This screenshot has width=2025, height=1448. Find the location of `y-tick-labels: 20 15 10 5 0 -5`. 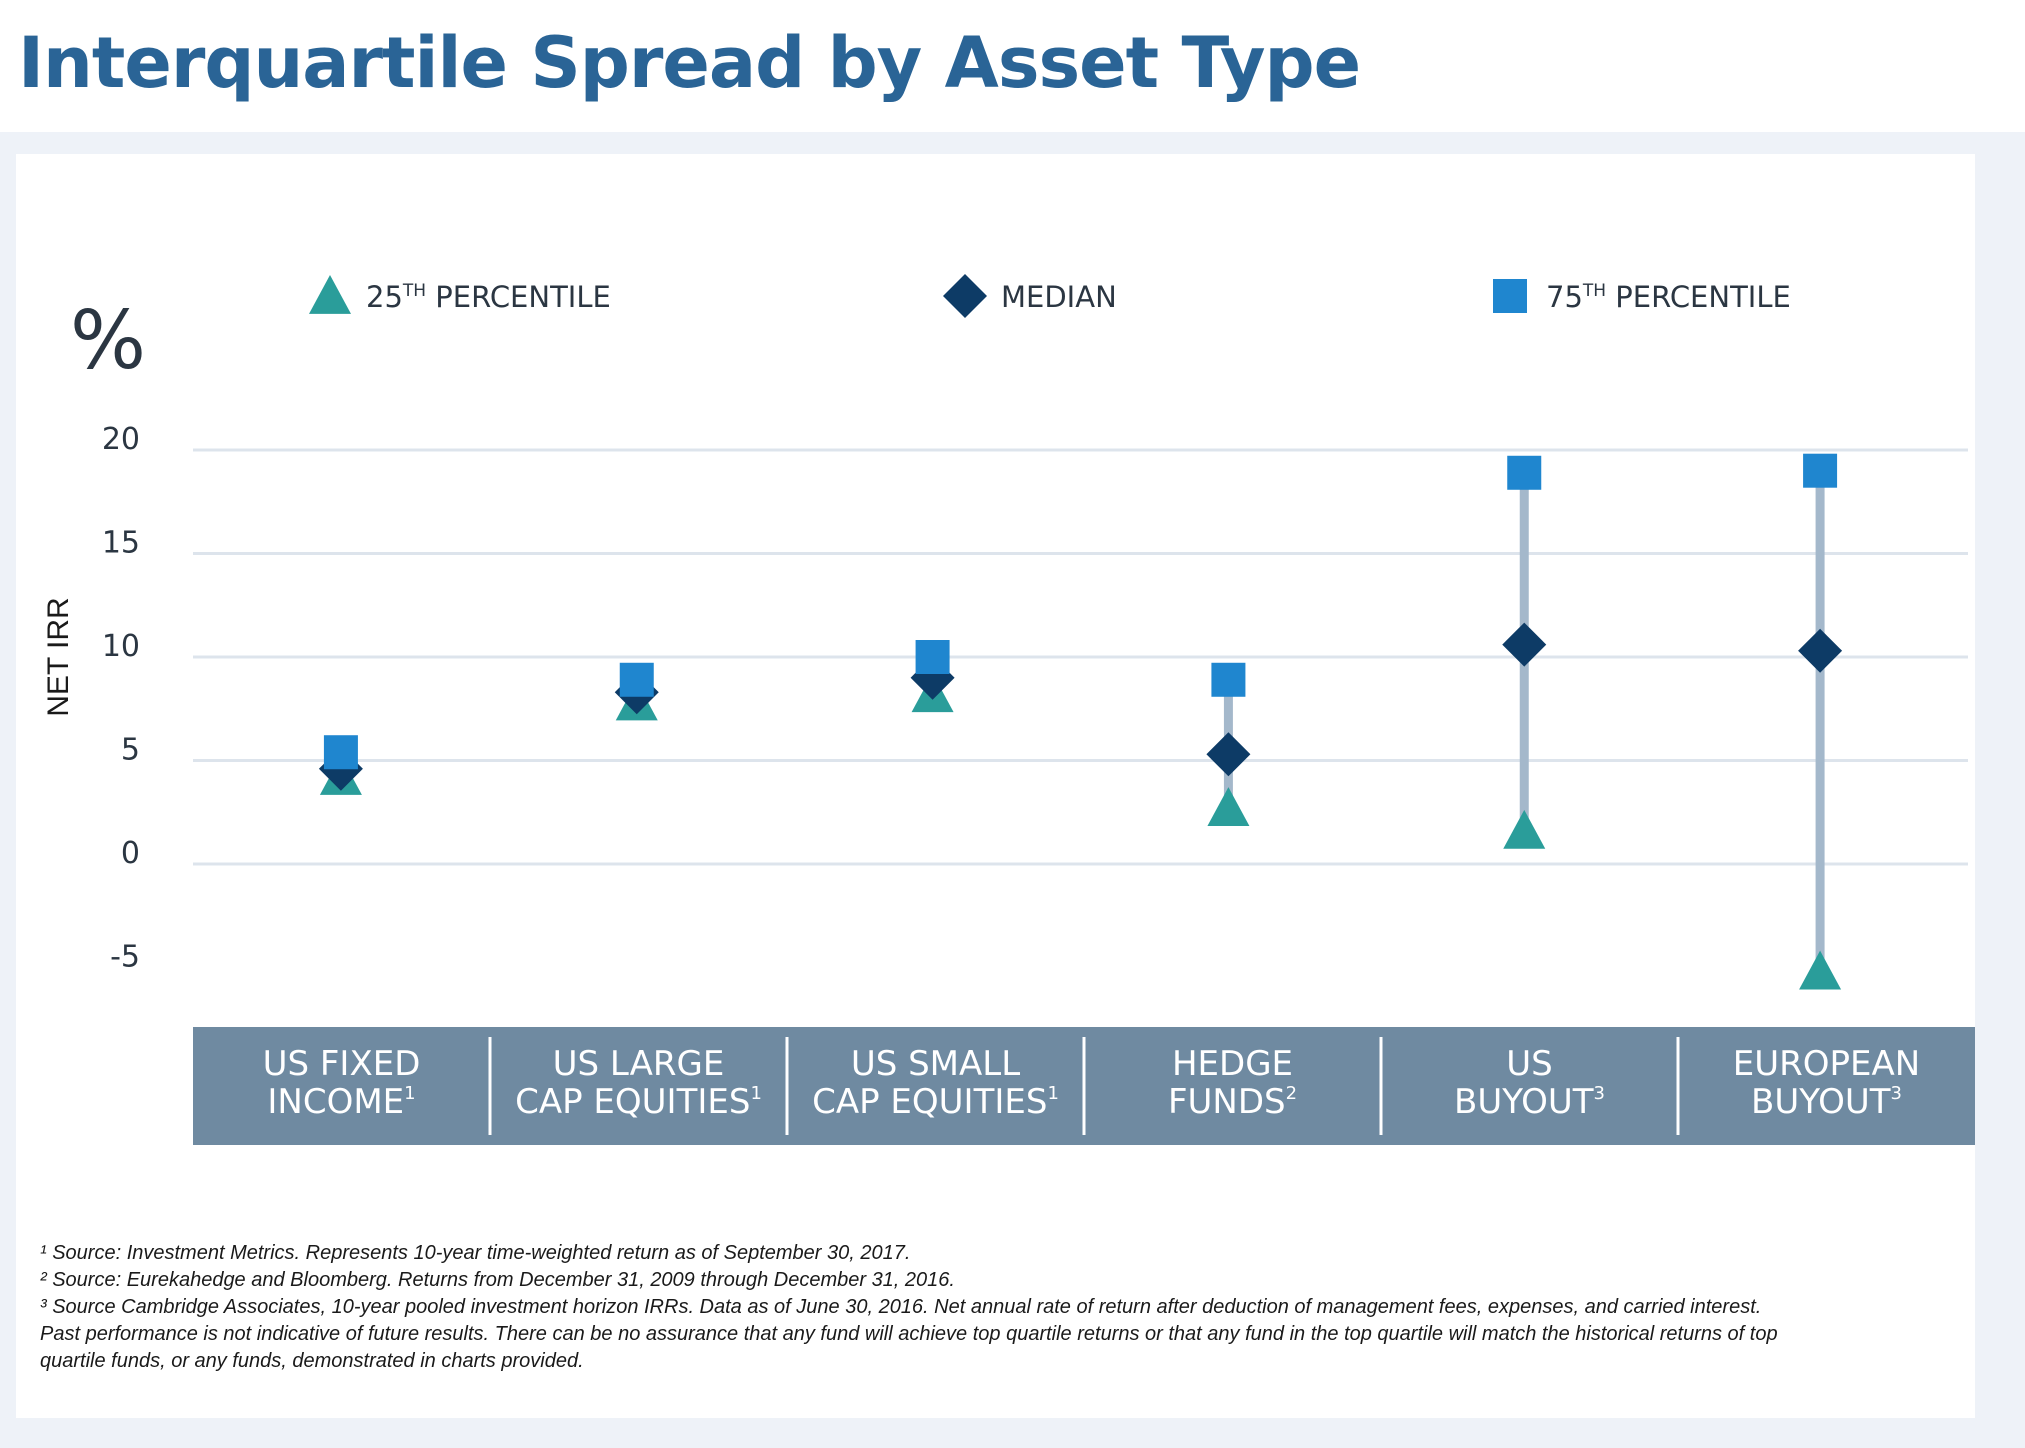

y-tick-labels: 20 15 10 5 0 -5 is located at coordinates (121, 698).